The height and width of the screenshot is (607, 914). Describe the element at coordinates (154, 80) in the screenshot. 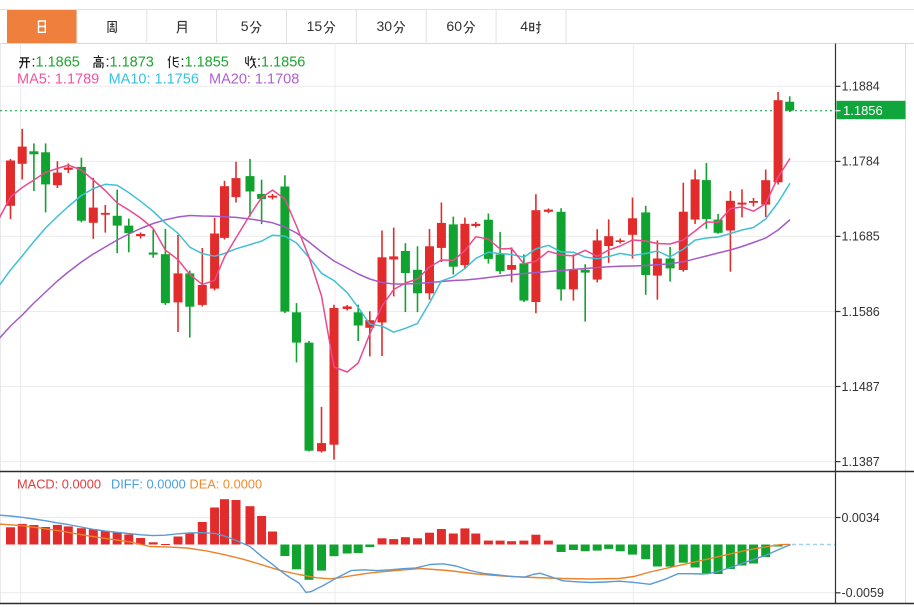

I see `svg-text: MA10: 1.1756` at that location.